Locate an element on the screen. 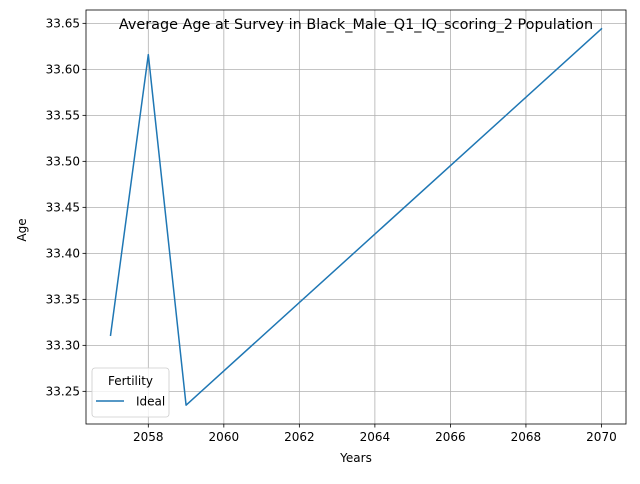  x-axis: 2058 2060 2062 2064 2066 2068 2070 is located at coordinates (375, 434).